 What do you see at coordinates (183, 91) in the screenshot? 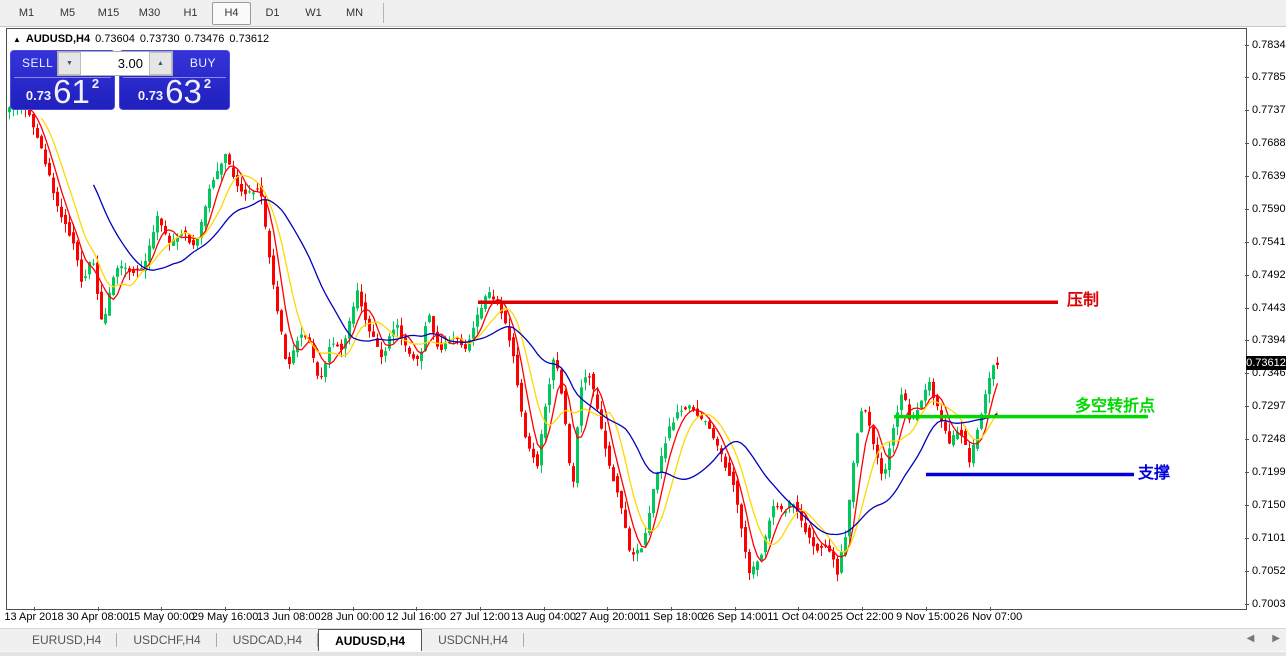
I see `buy-price-big: 63` at bounding box center [183, 91].